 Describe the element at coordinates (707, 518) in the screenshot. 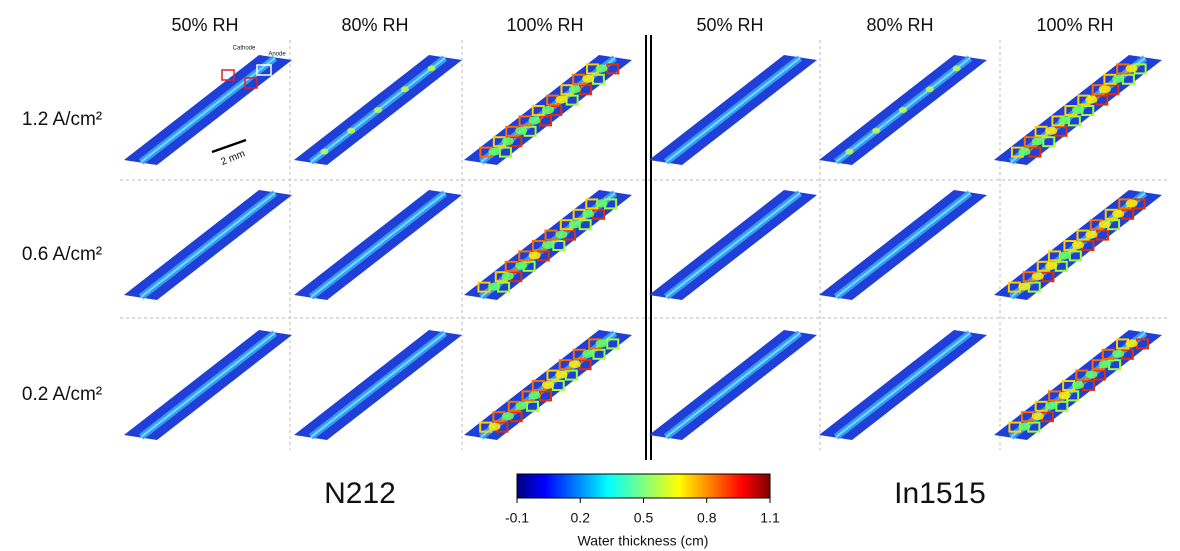

I see `colorbar-tick-label: 0.8` at that location.